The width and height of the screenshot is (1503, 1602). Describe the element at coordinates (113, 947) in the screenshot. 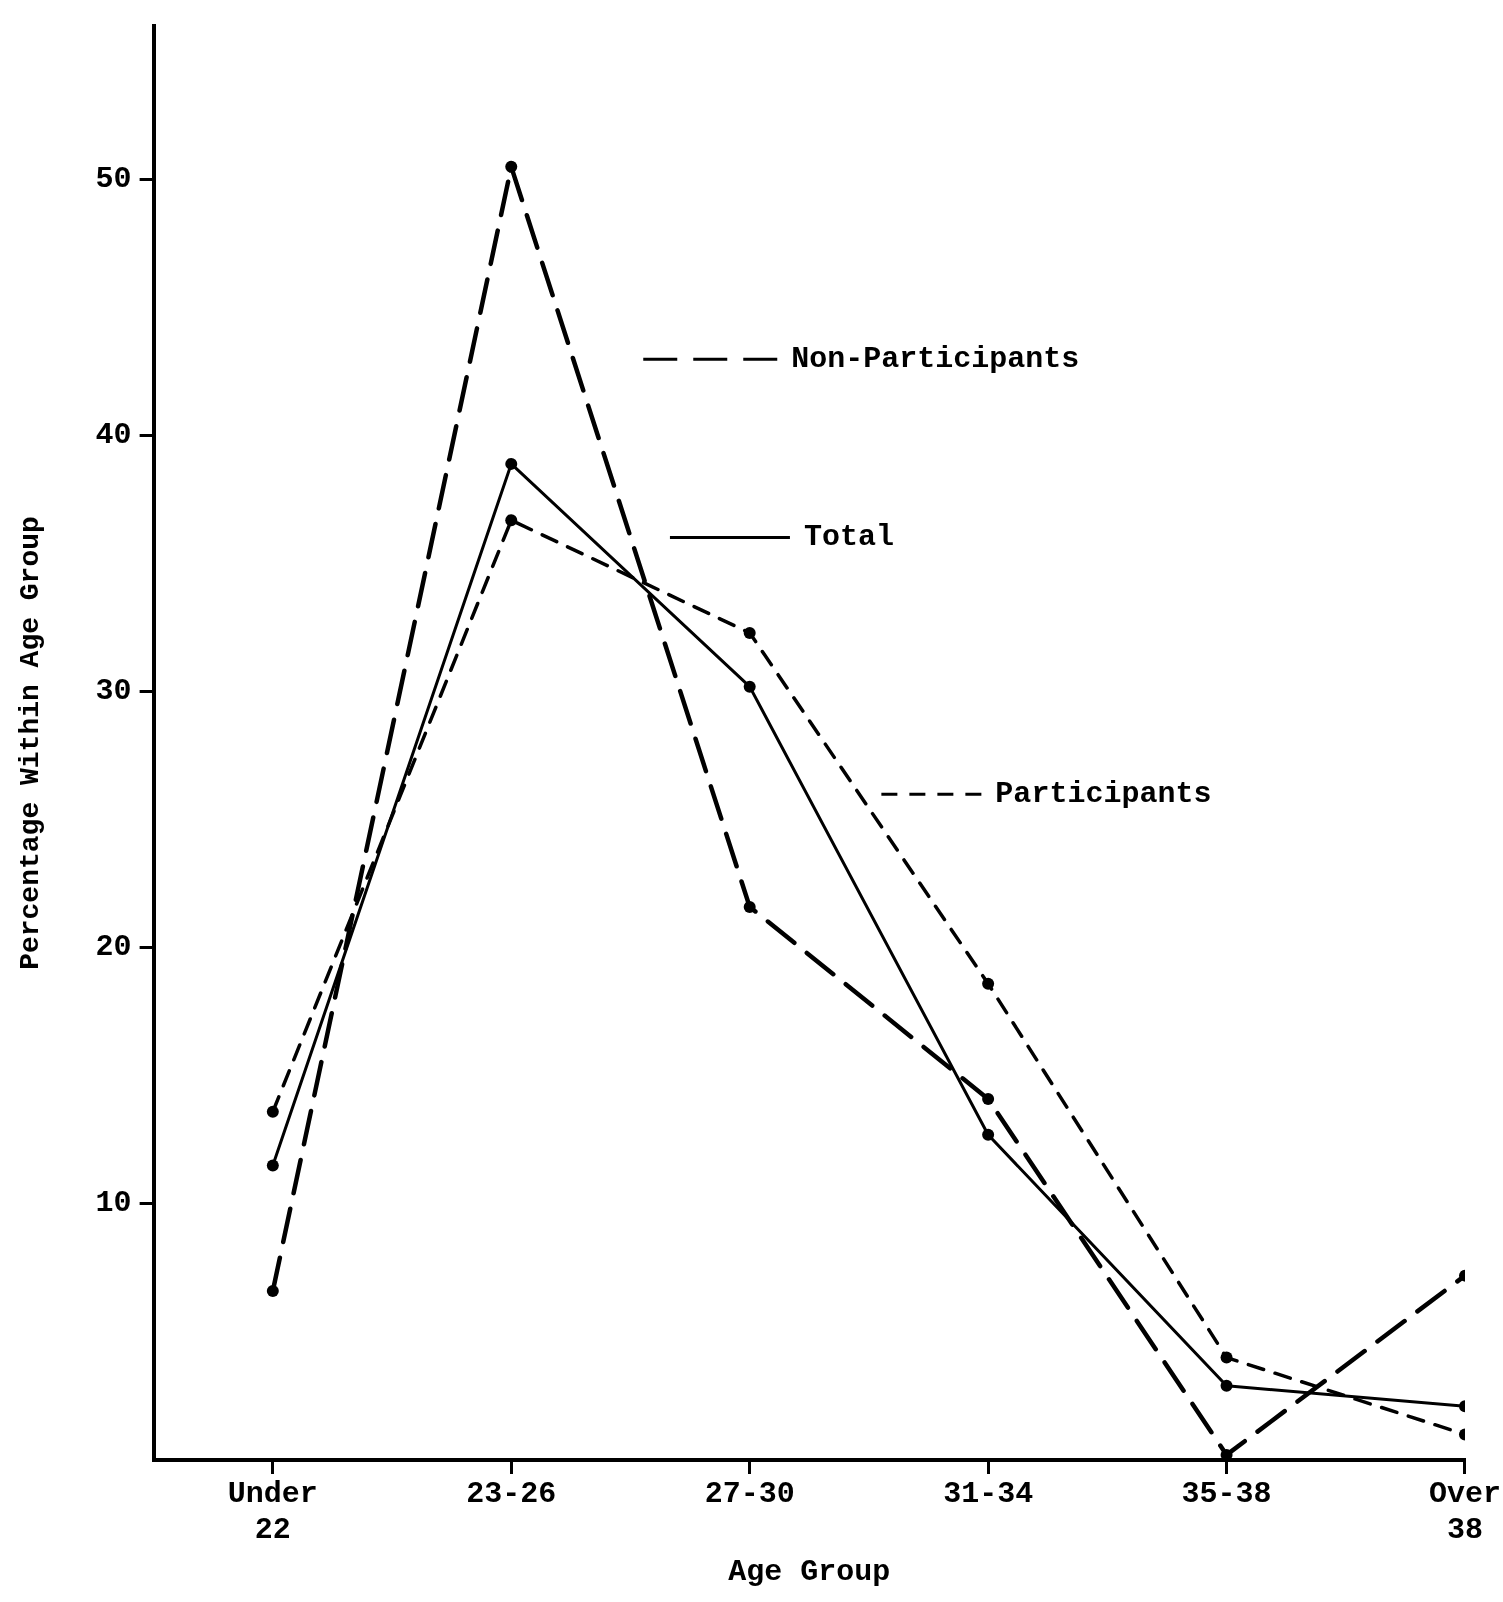

I see `y-tick-label: 20` at that location.